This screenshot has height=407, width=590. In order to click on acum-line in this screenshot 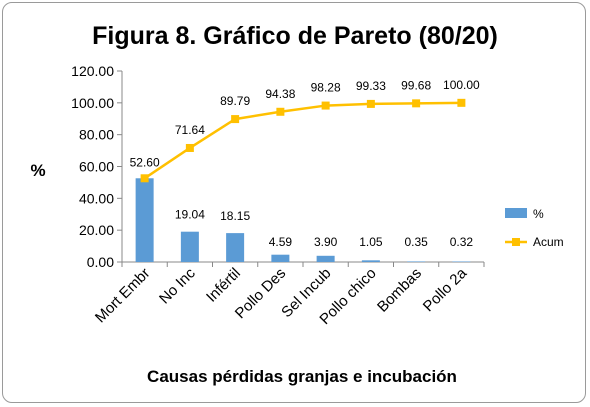, I will do `click(302, 140)`.